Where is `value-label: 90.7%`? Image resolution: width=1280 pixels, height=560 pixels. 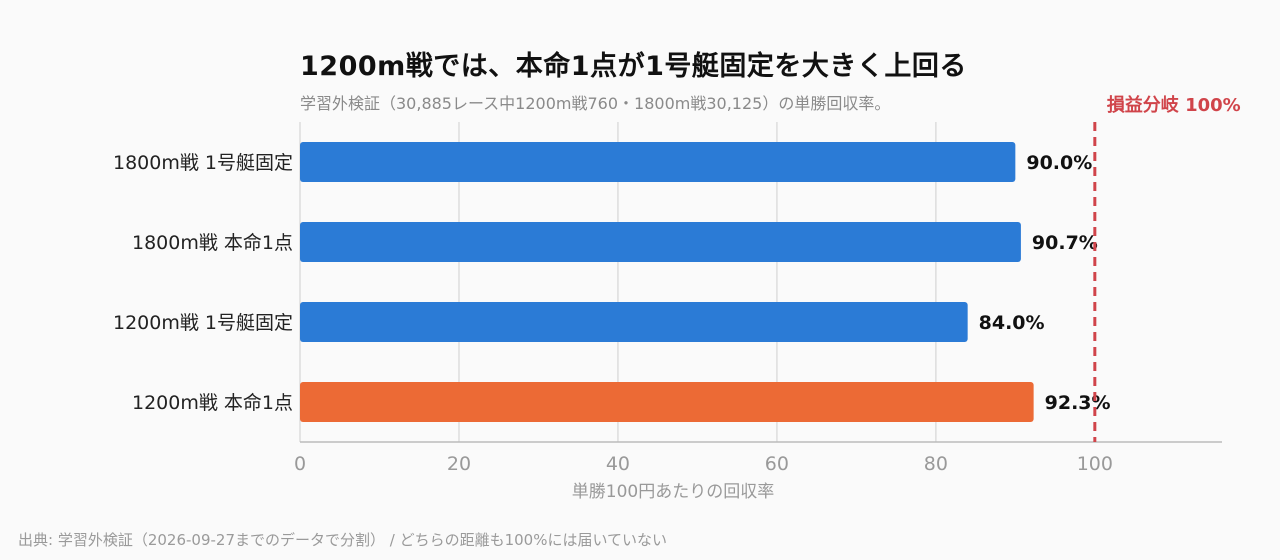
value-label: 90.7% is located at coordinates (1065, 243).